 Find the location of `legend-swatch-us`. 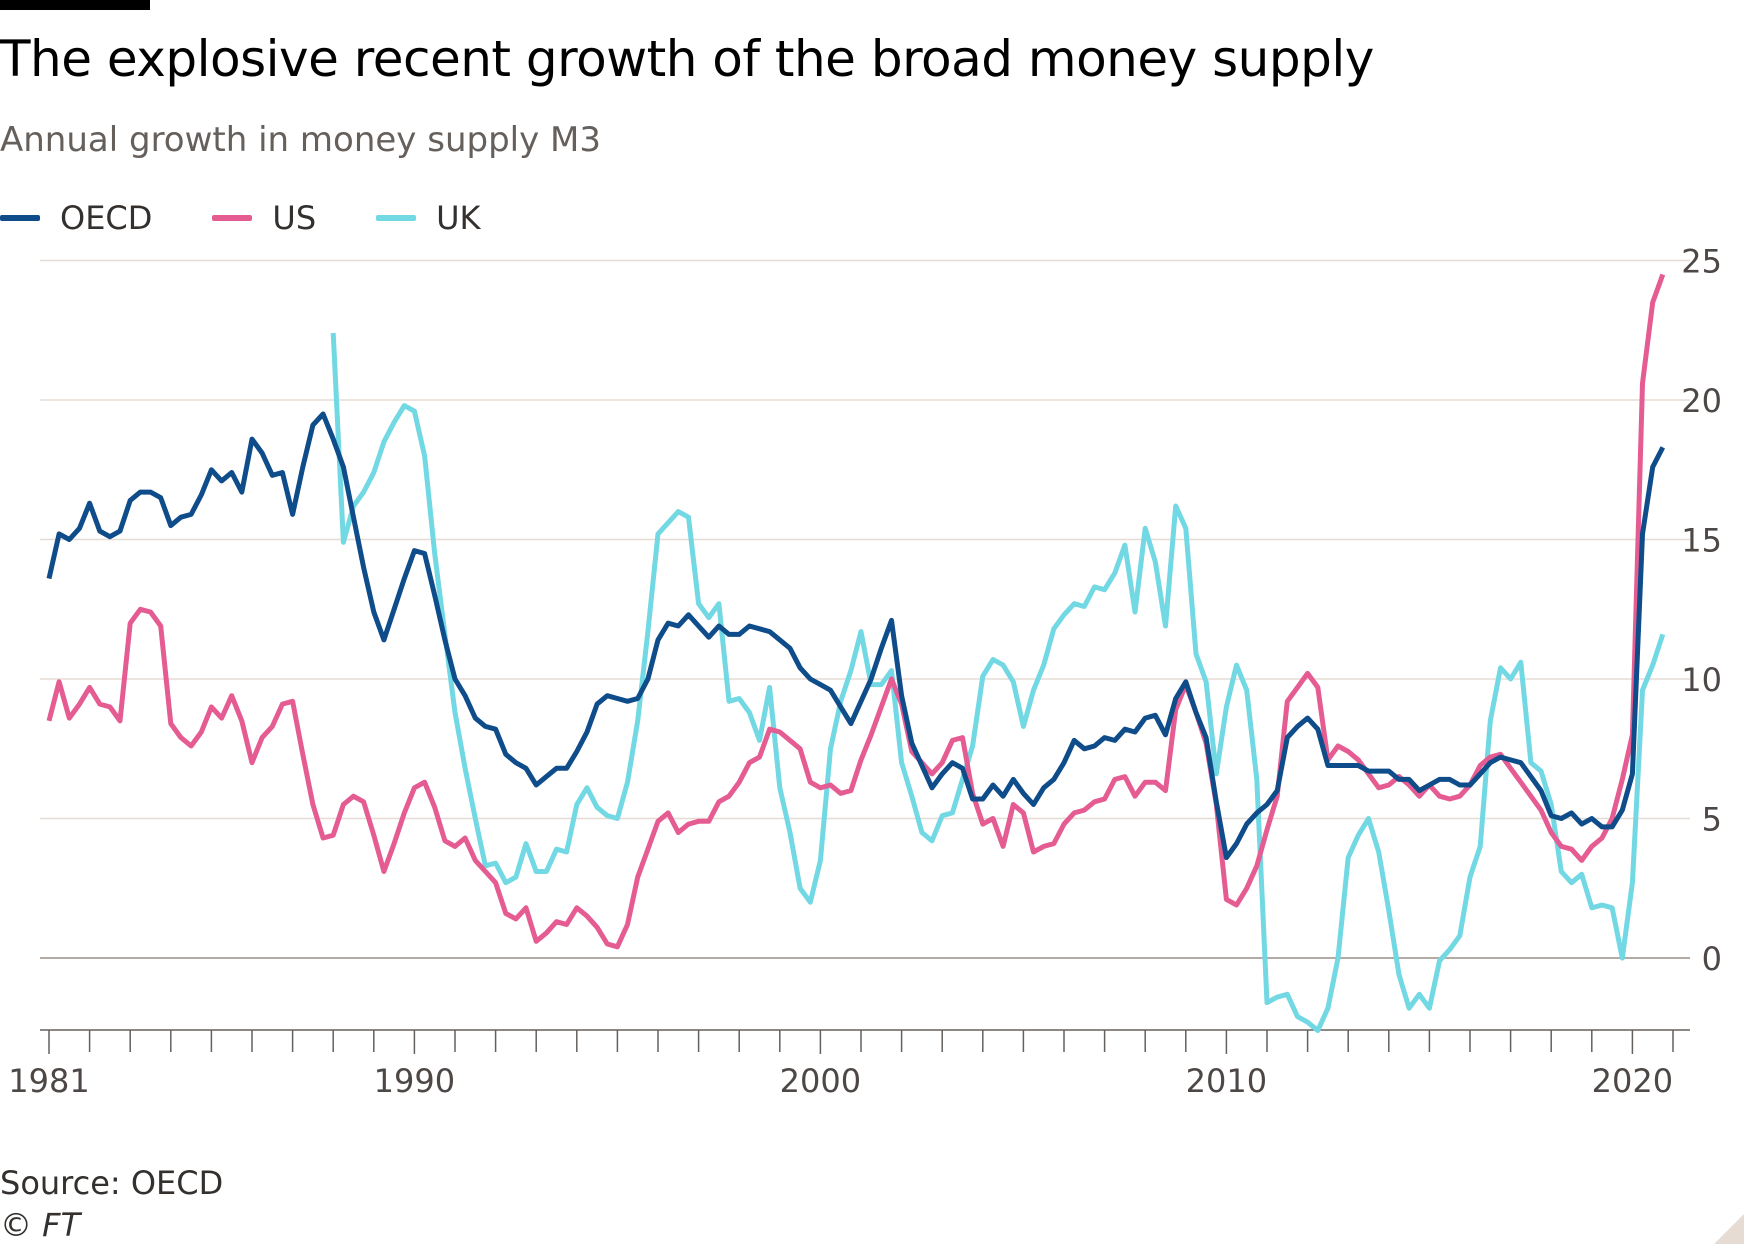

legend-swatch-us is located at coordinates (232, 218).